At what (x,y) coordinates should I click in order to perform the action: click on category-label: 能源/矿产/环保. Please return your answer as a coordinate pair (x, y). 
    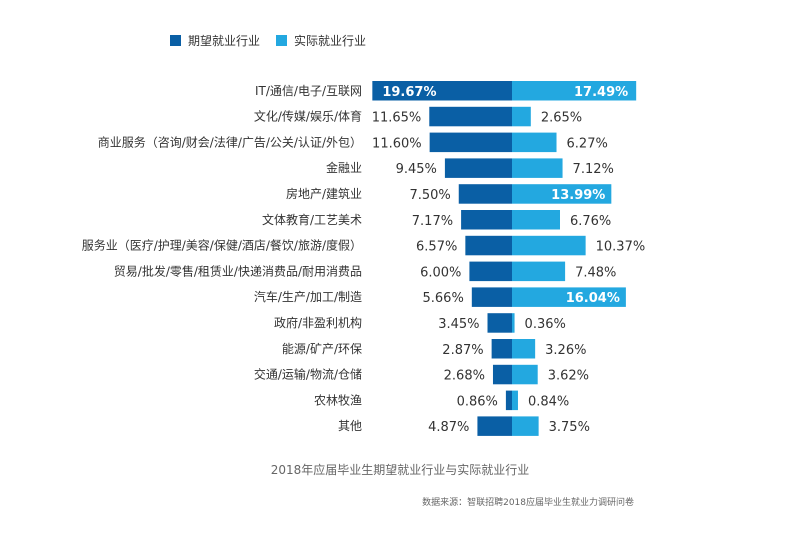
    Looking at the image, I should click on (322, 349).